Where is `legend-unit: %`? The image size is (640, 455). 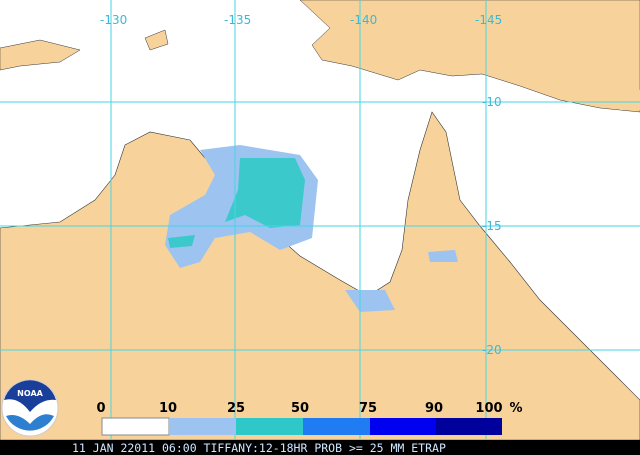 legend-unit: % is located at coordinates (515, 408).